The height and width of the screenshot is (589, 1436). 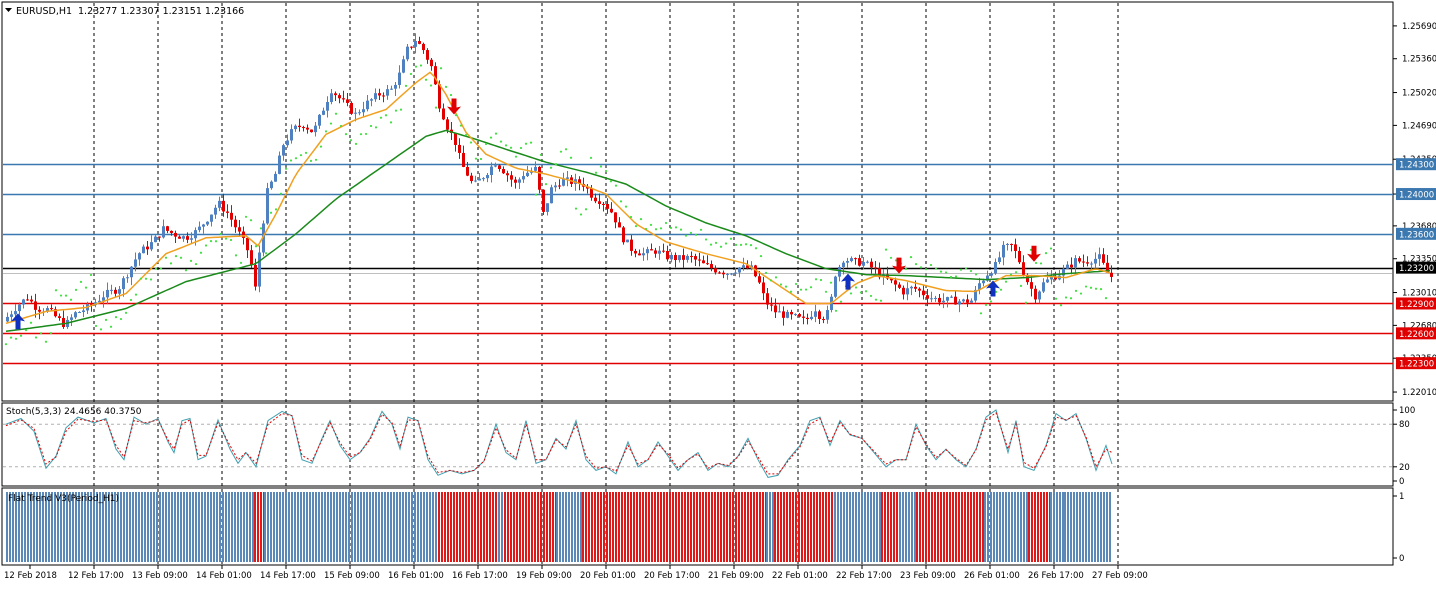 I want to click on price-tick-label: 1.23010, so click(x=1419, y=294).